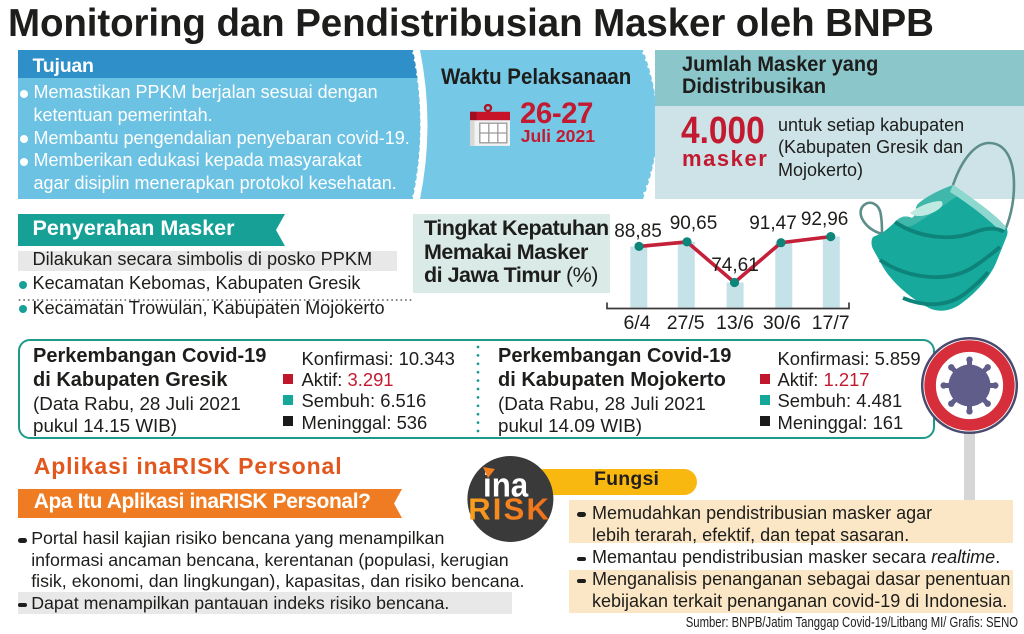 Image resolution: width=1024 pixels, height=634 pixels. Describe the element at coordinates (509, 509) in the screenshot. I see `svg-text: RISK` at that location.